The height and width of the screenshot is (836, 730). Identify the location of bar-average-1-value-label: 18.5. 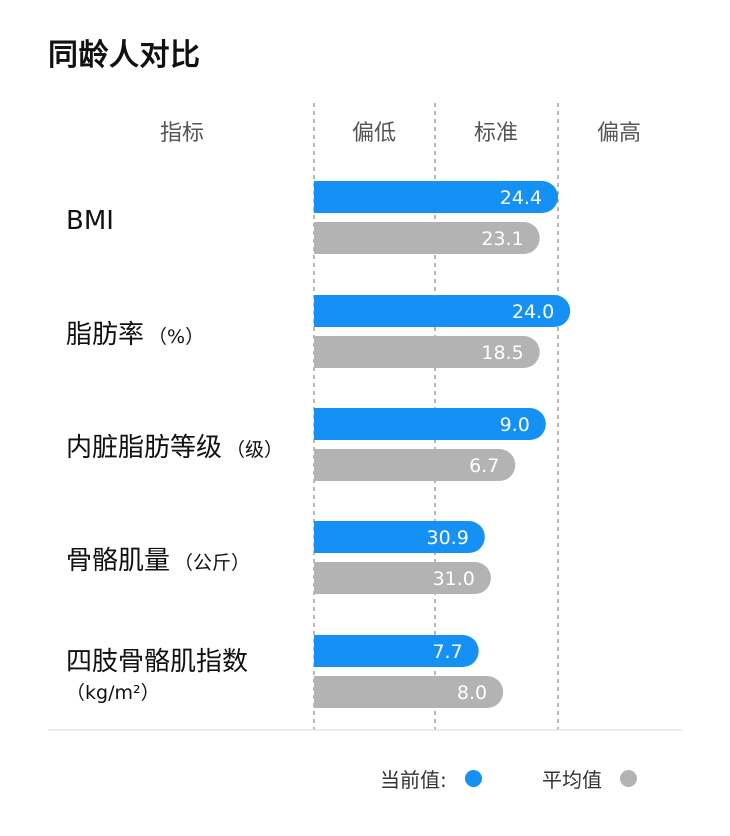
(502, 353).